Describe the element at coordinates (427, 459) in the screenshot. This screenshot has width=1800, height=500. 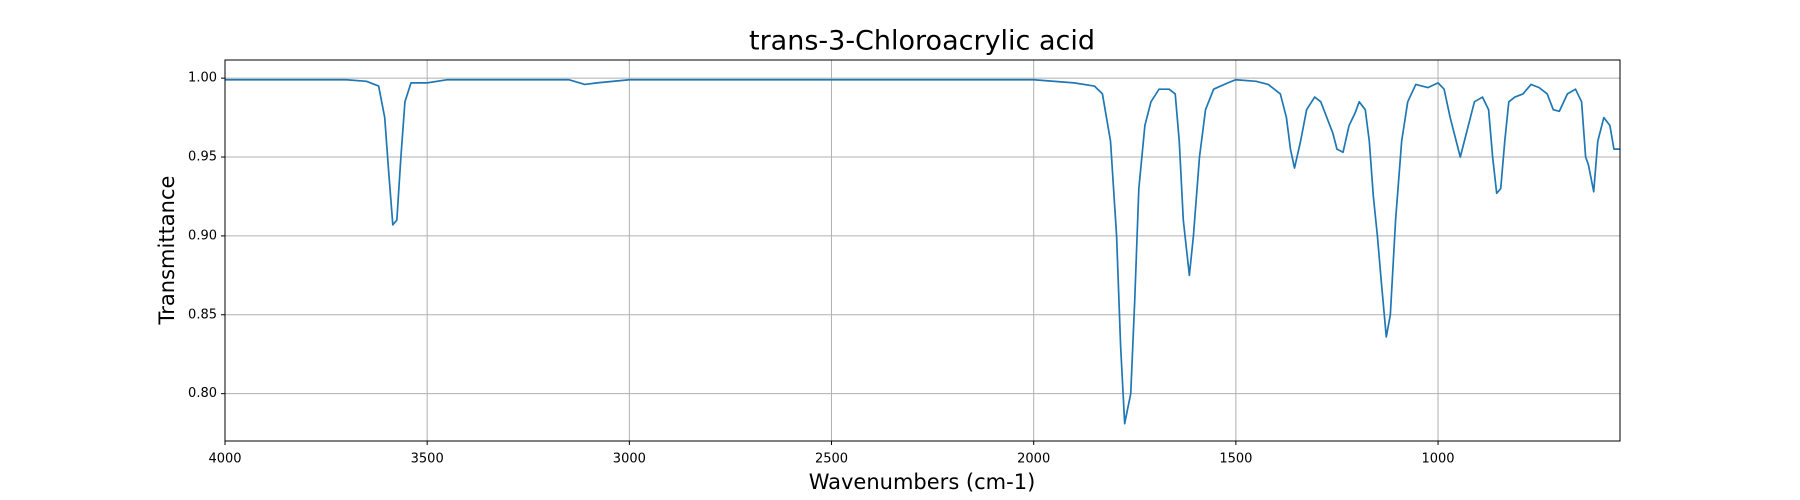
I see `x-tick-label: 3500` at that location.